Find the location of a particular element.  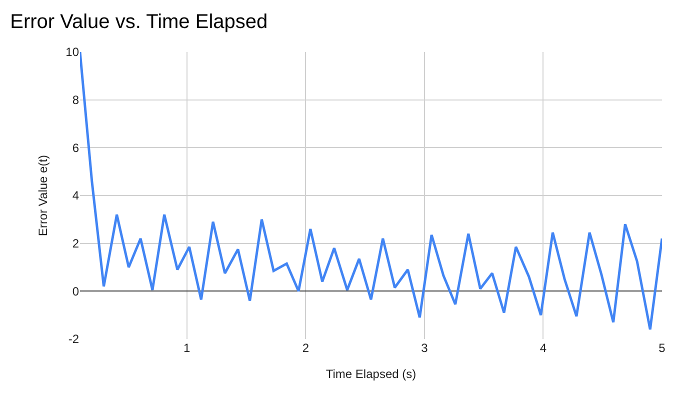

y-tick-label: 10 is located at coordinates (73, 52).